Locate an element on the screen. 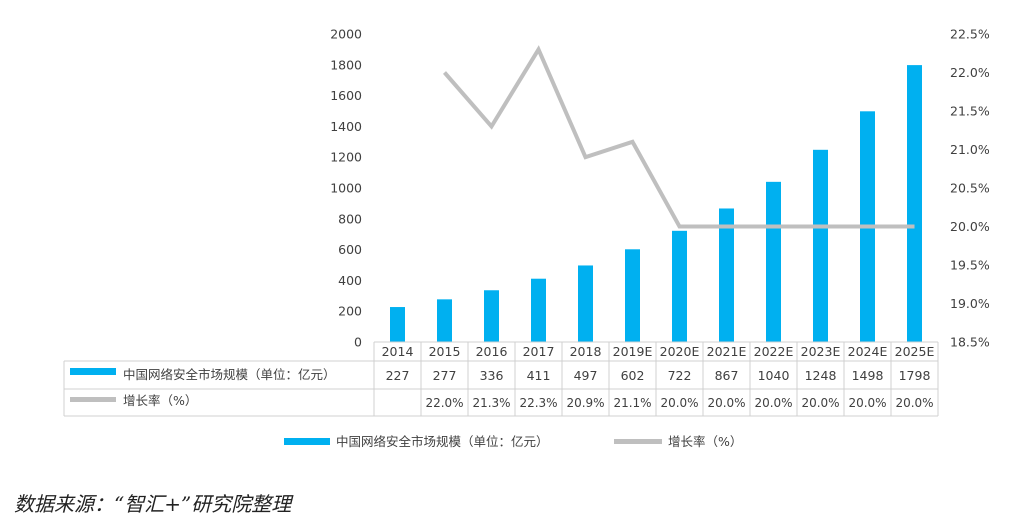 This screenshot has width=1018, height=524. legend-label-growth: 增长率（%） is located at coordinates (705, 441).